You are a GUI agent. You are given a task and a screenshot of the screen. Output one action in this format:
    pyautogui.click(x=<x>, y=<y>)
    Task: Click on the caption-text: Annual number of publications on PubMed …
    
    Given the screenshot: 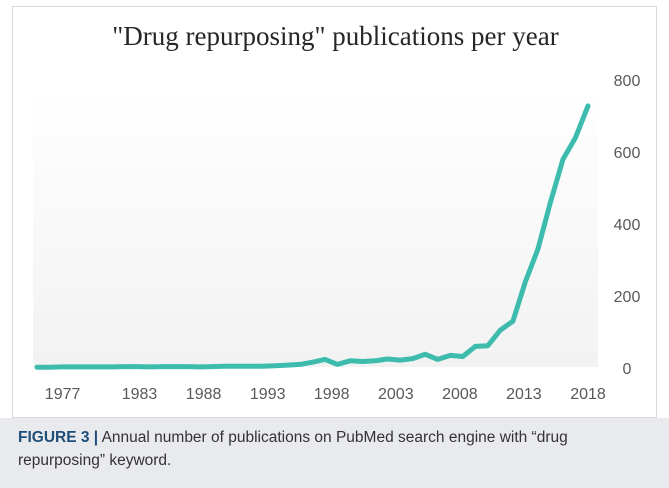 What is the action you would take?
    pyautogui.click(x=293, y=449)
    